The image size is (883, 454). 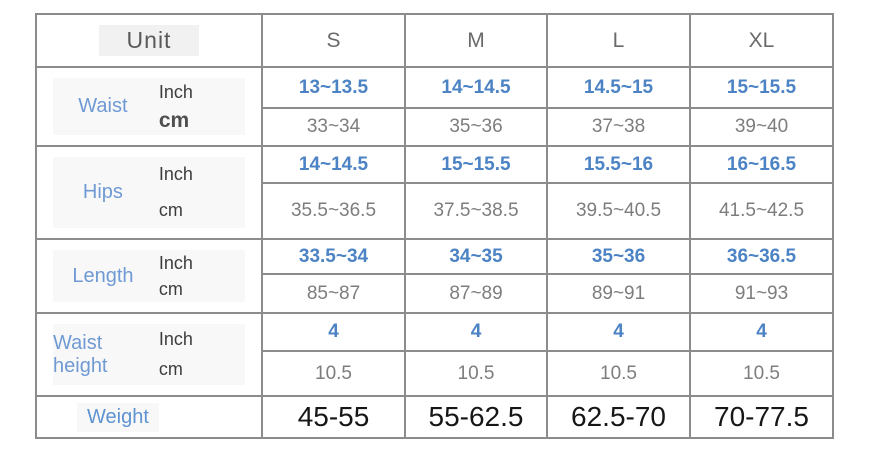 What do you see at coordinates (333, 373) in the screenshot?
I see `waist-height-cm-s: 10.5` at bounding box center [333, 373].